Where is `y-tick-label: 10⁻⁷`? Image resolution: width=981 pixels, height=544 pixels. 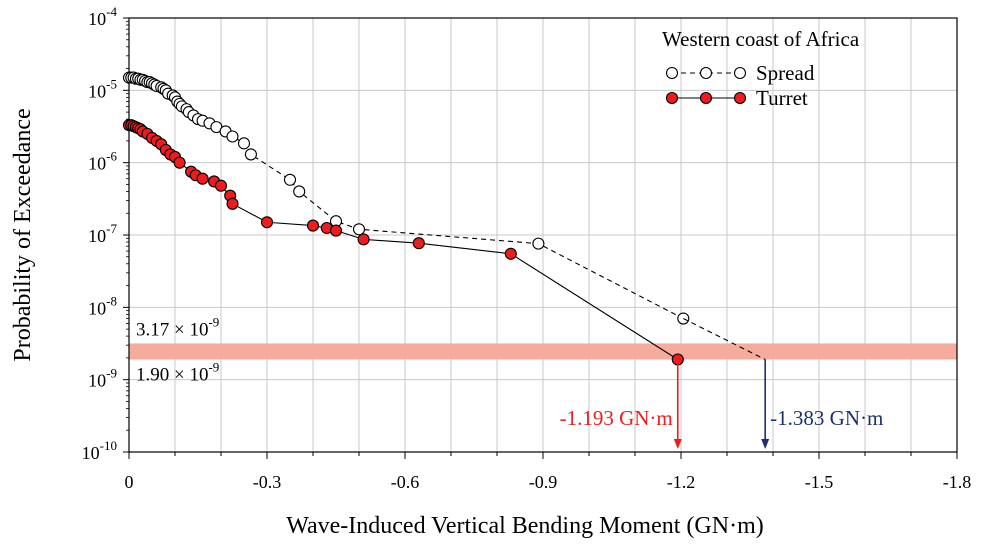
y-tick-label: 10⁻⁷ is located at coordinates (102, 233).